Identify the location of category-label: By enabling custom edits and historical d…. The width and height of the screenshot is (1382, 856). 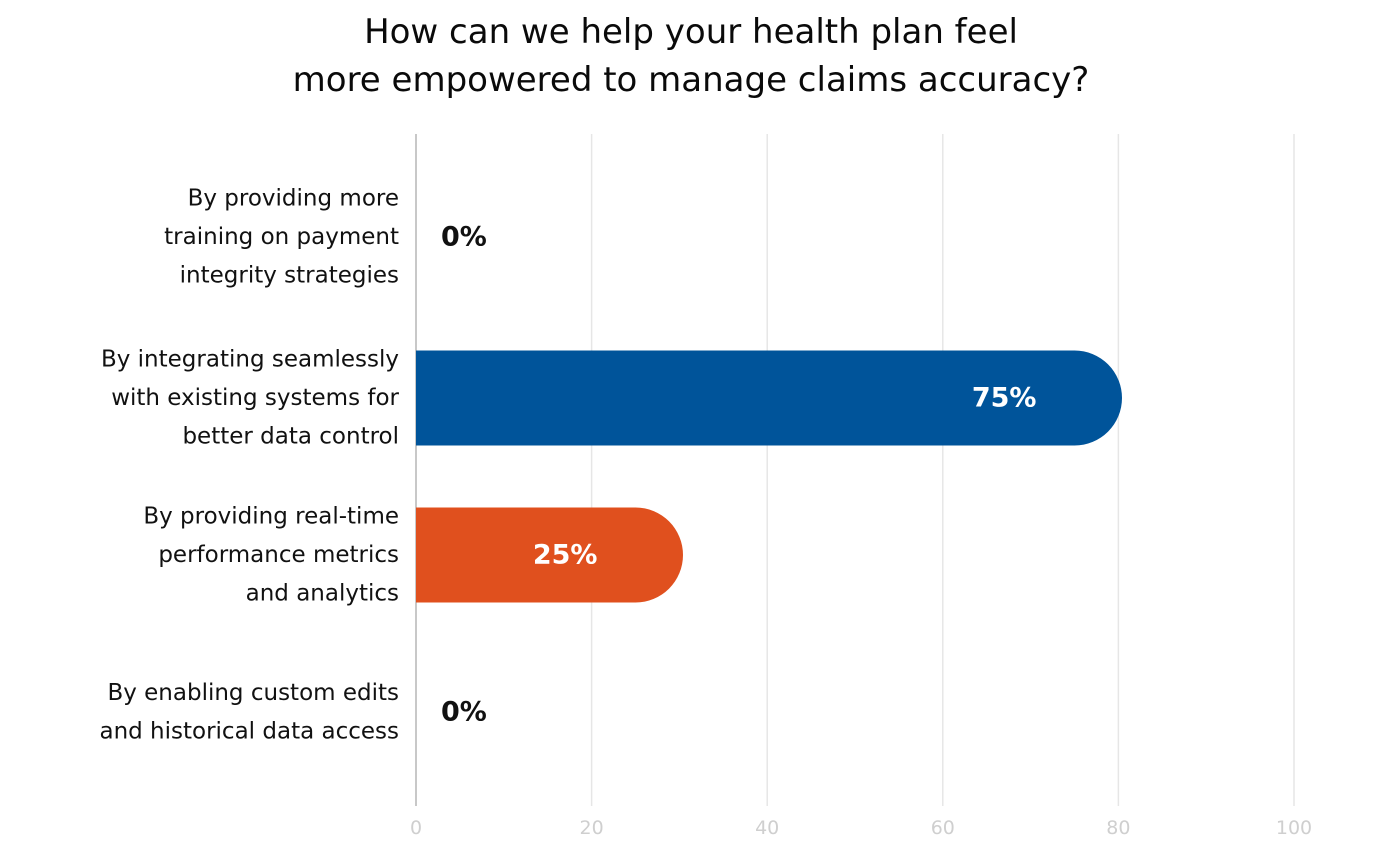
(249, 712).